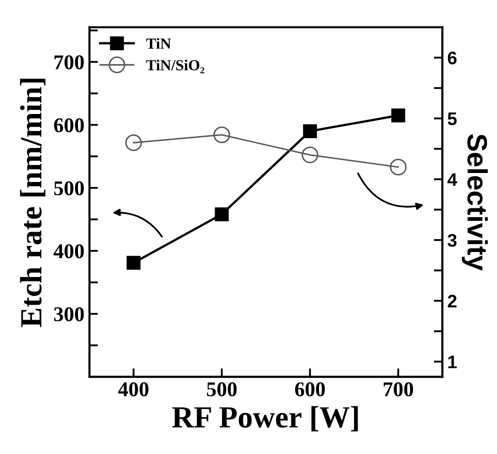 The width and height of the screenshot is (497, 454). Describe the element at coordinates (475, 202) in the screenshot. I see `y2-axis-title: Selectivity` at that location.